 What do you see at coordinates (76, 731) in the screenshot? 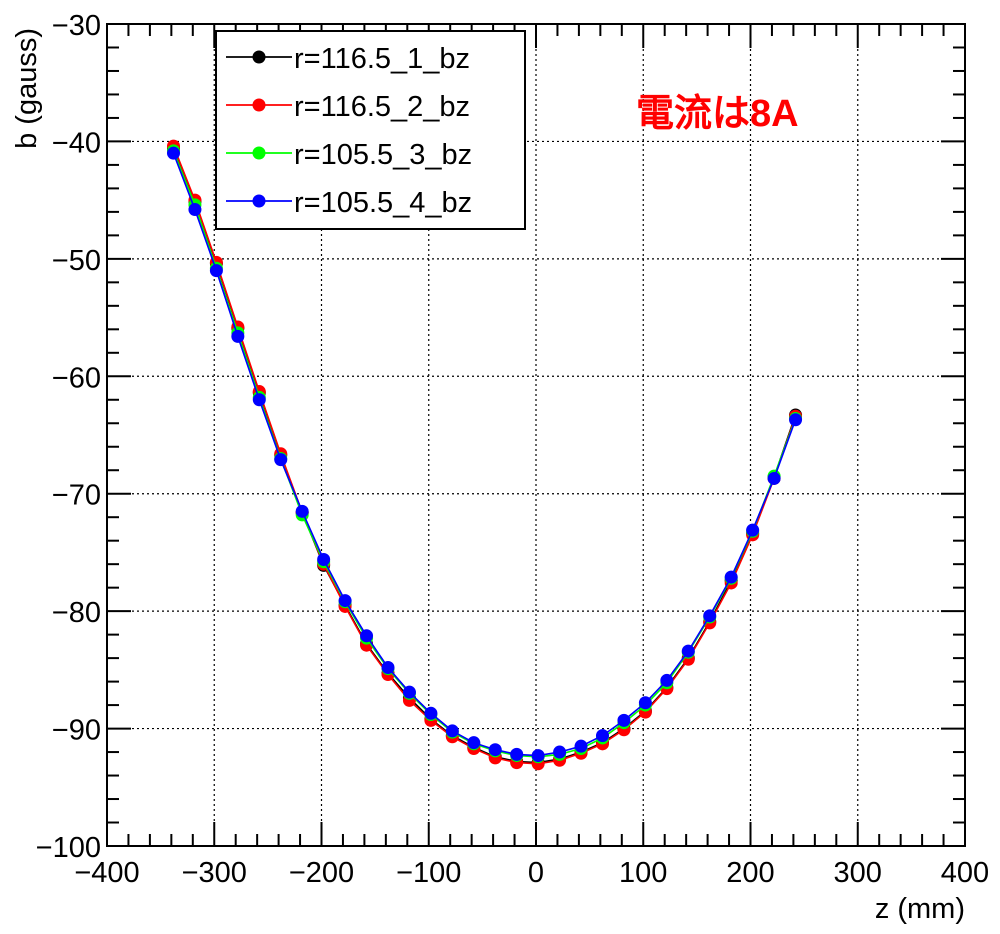
I see `y-tick-label: −90` at bounding box center [76, 731].